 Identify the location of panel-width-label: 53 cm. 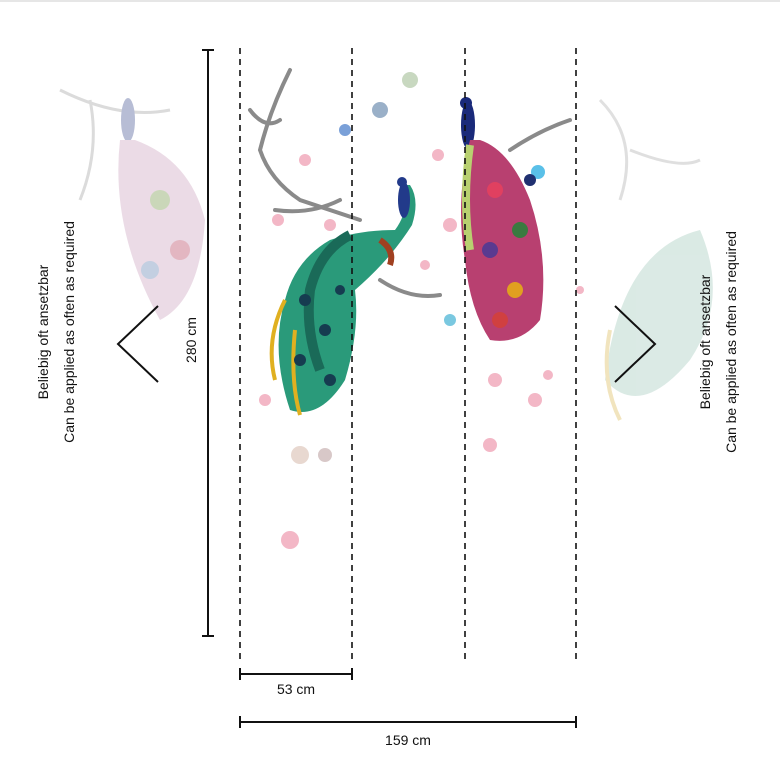
(296, 689).